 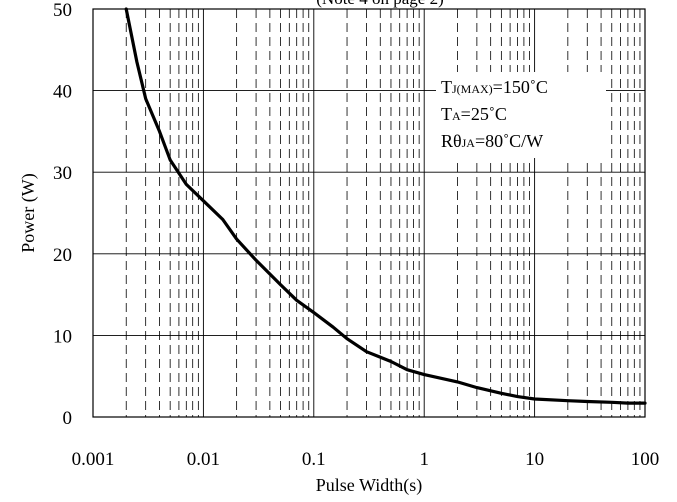 What do you see at coordinates (203, 459) in the screenshot?
I see `x-tick-label: 0.01` at bounding box center [203, 459].